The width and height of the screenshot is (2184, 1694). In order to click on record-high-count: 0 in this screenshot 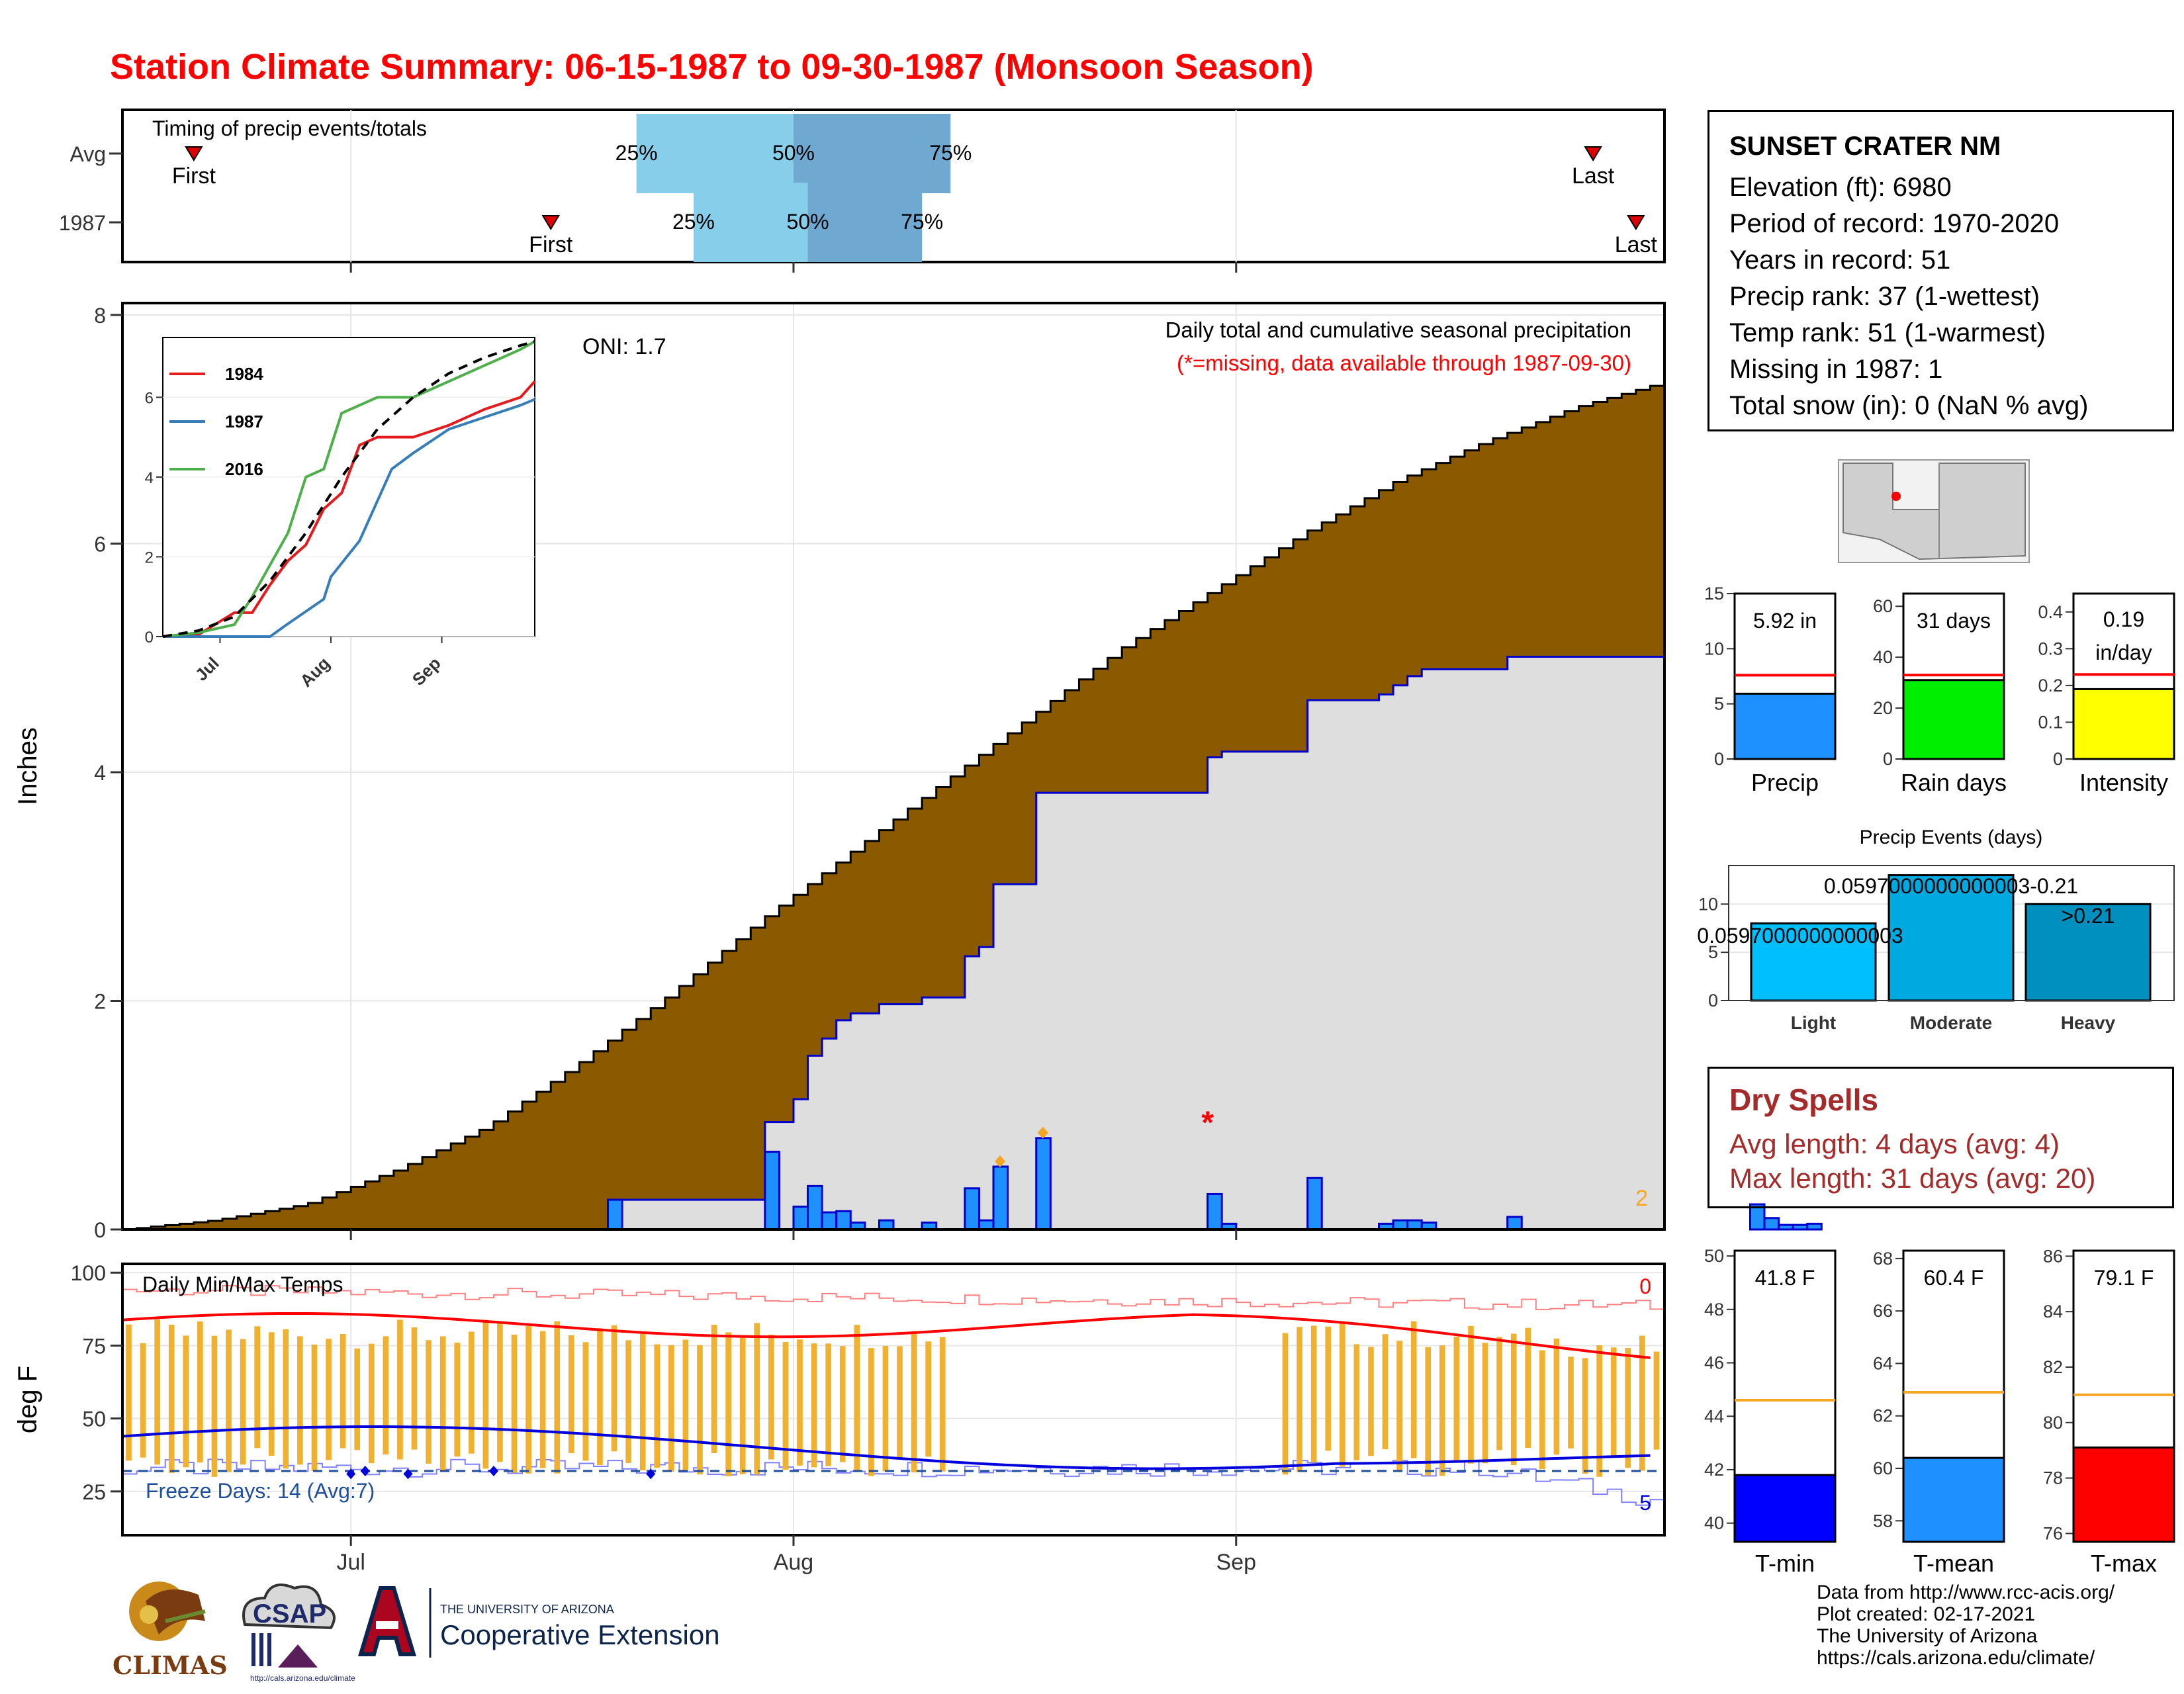, I will do `click(1645, 1286)`.